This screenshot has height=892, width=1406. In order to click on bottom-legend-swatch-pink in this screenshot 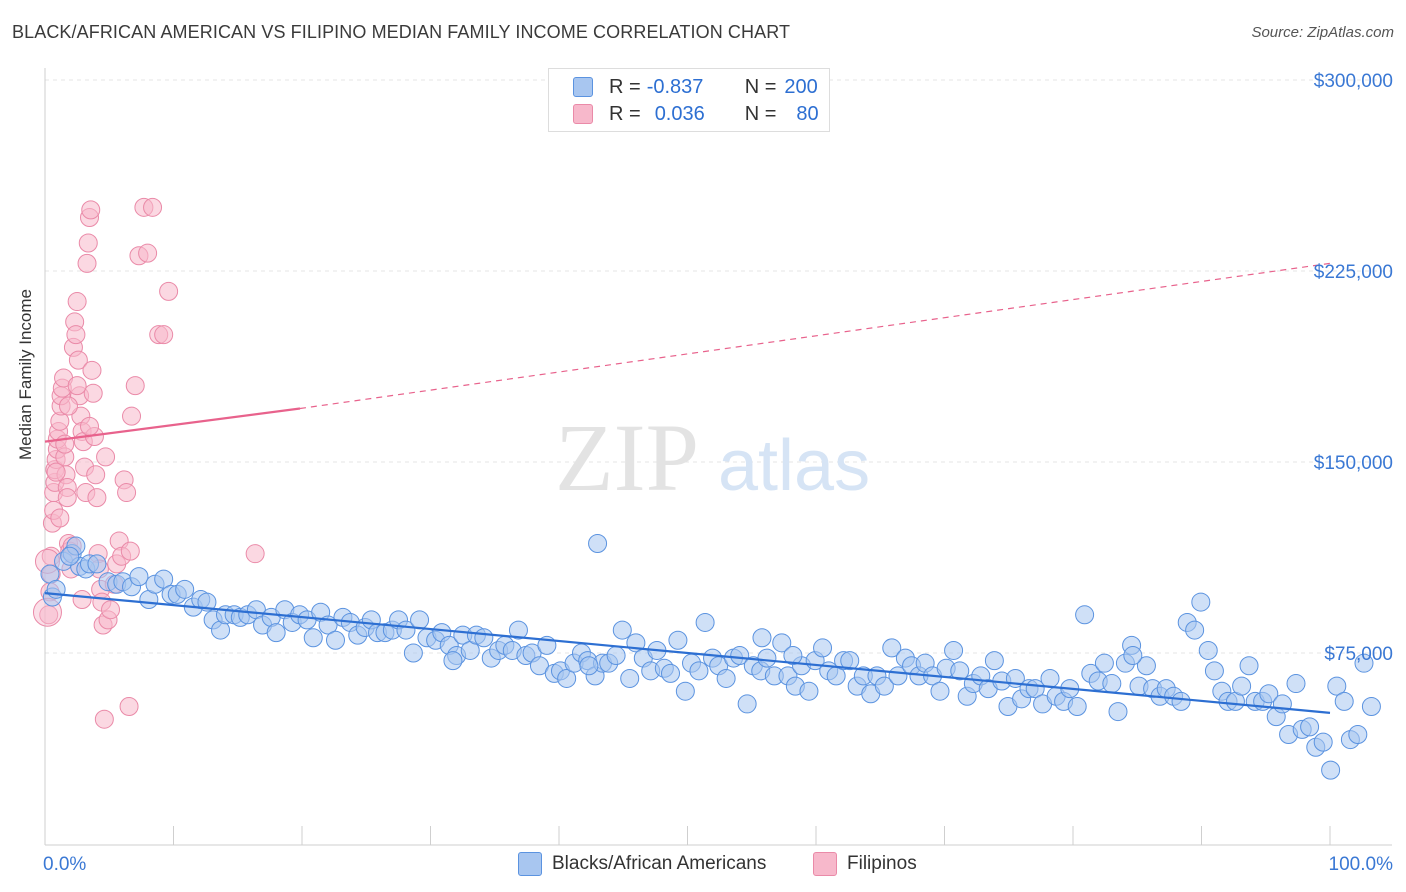, I will do `click(825, 864)`.